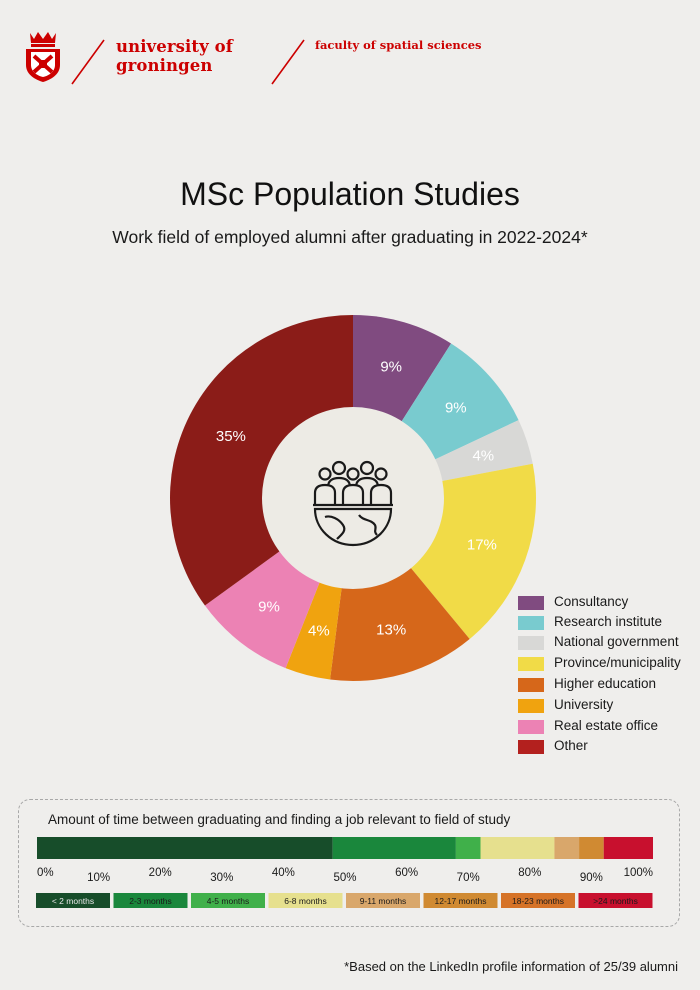 The image size is (700, 990). I want to click on category-label: 2-3 months, so click(150, 901).